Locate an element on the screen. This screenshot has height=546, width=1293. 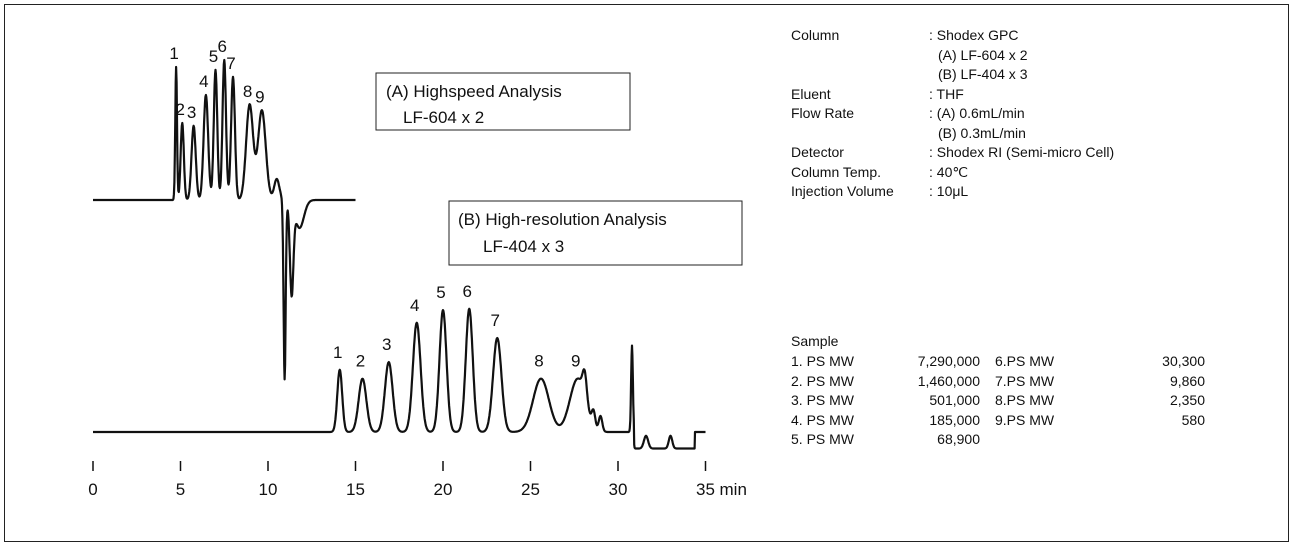
condition-key: Flow Rate is located at coordinates (823, 113).